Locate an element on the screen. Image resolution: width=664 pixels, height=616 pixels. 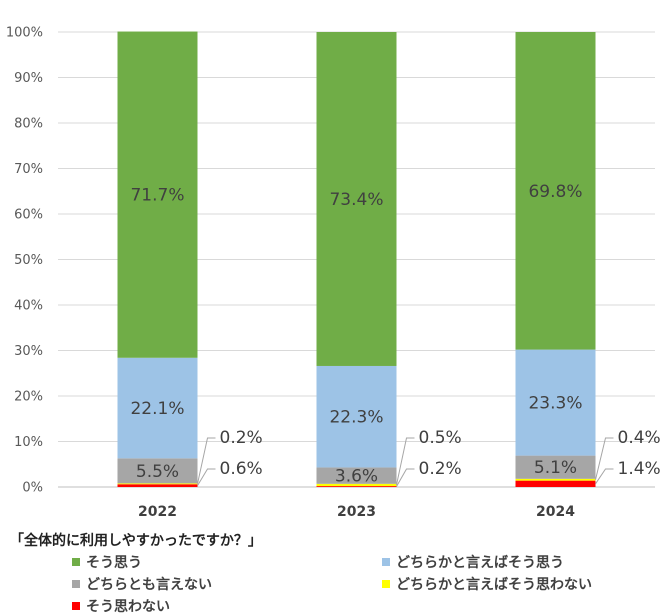
x-tick-label: 2024 is located at coordinates (555, 512).